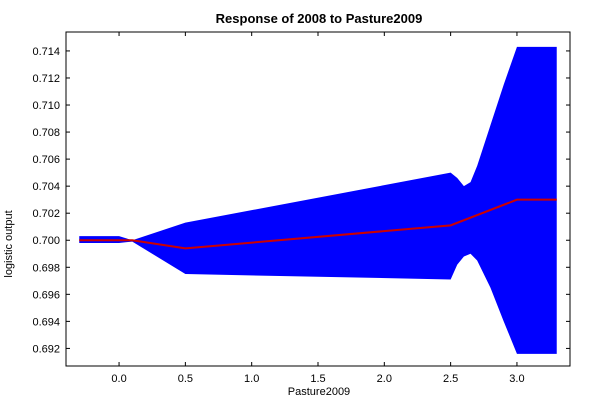 The width and height of the screenshot is (600, 400). What do you see at coordinates (317, 379) in the screenshot?
I see `x-tick-label: 1.5` at bounding box center [317, 379].